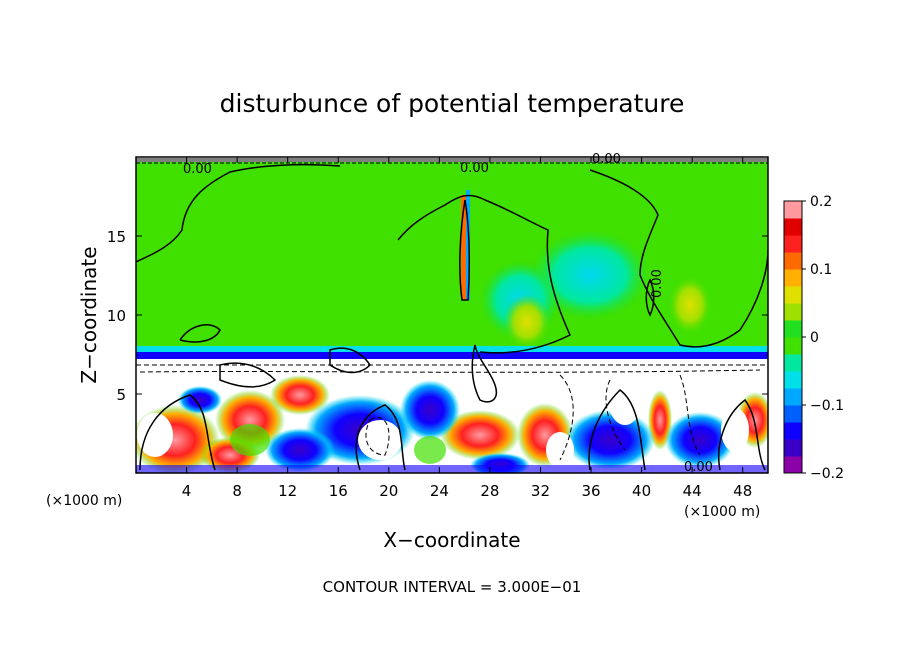 Image resolution: width=904 pixels, height=654 pixels. I want to click on y-tick-label: 15, so click(116, 237).